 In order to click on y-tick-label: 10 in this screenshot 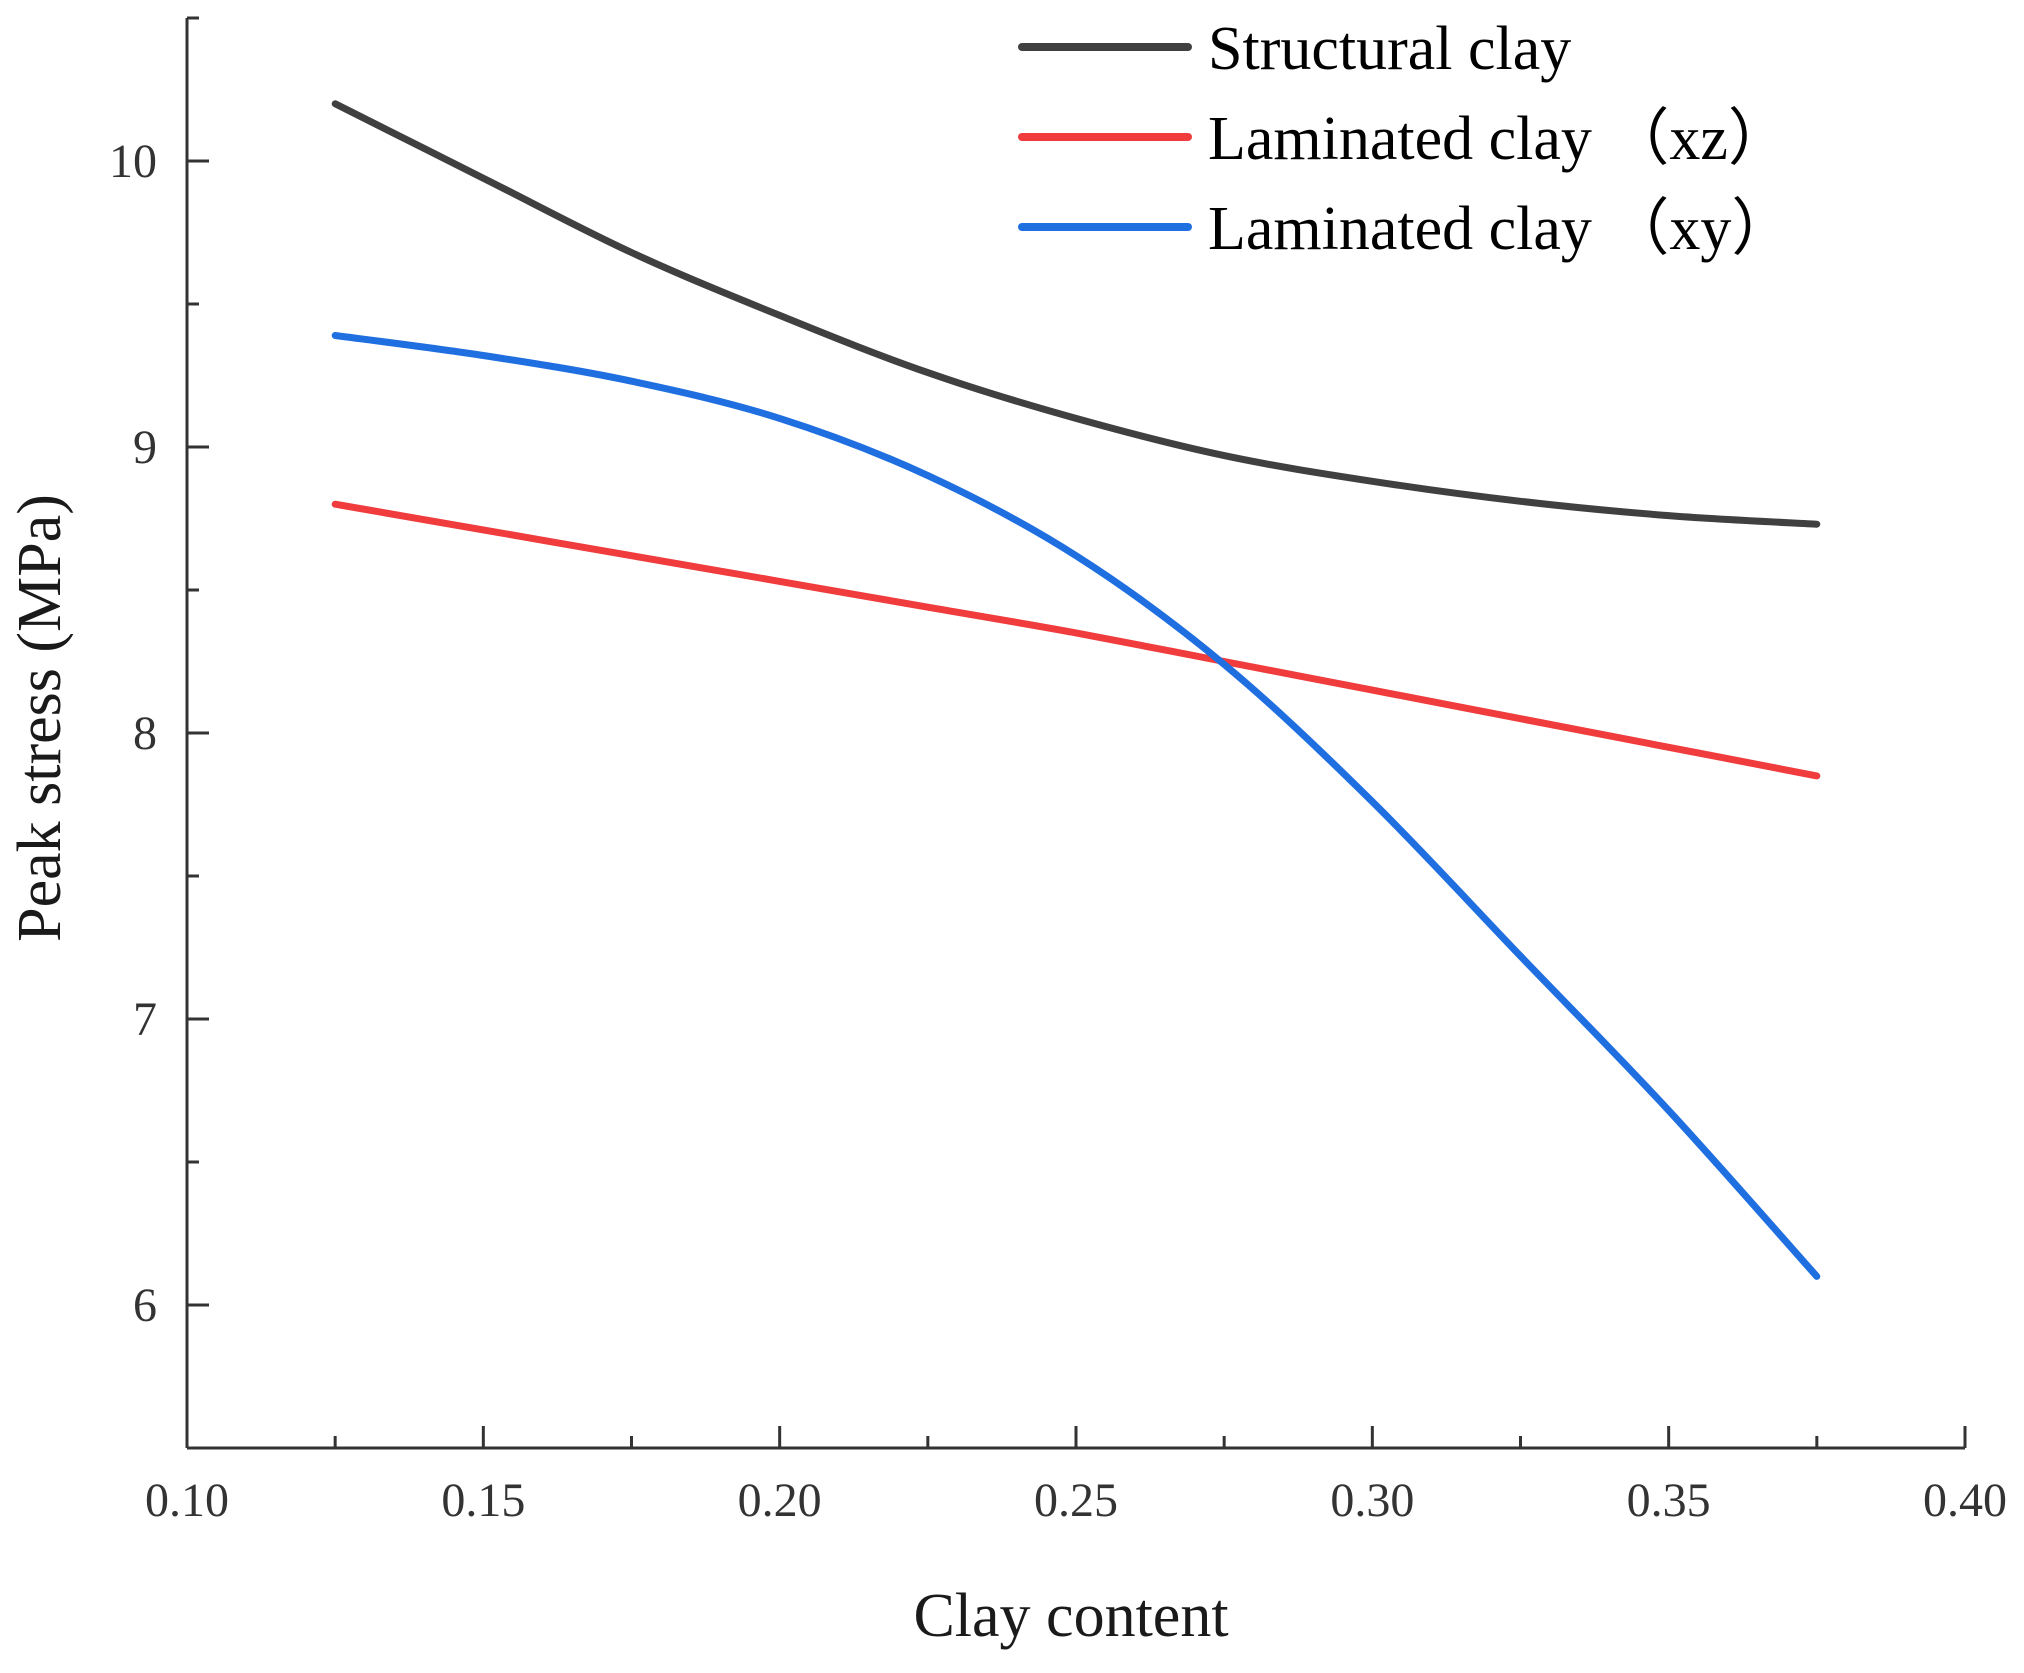, I will do `click(133, 161)`.